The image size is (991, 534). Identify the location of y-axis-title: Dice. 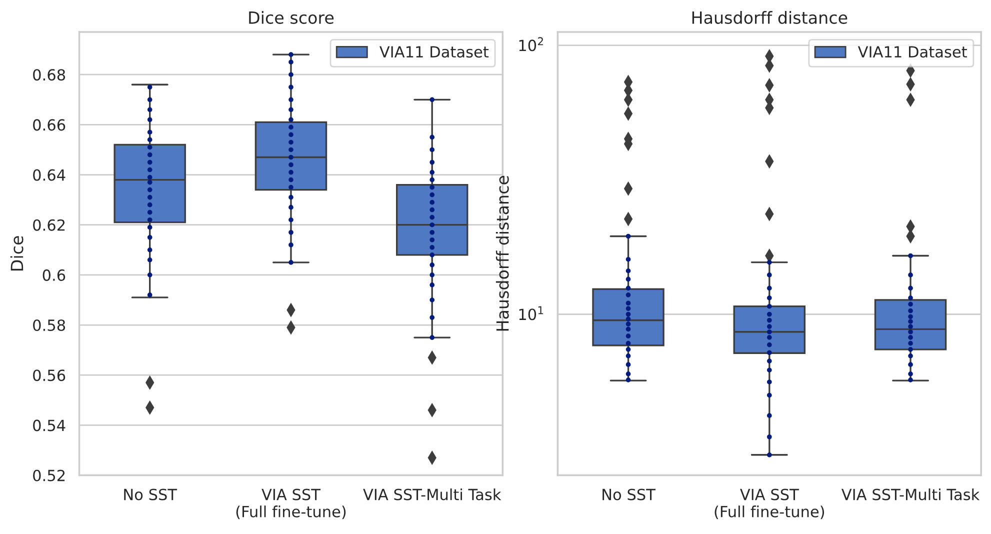
(17, 253).